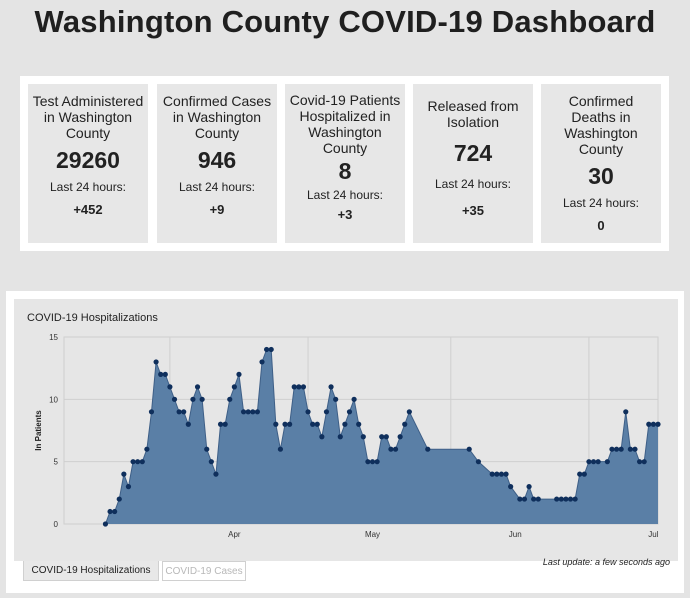  What do you see at coordinates (653, 534) in the screenshot?
I see `x-tick-label: Jul` at bounding box center [653, 534].